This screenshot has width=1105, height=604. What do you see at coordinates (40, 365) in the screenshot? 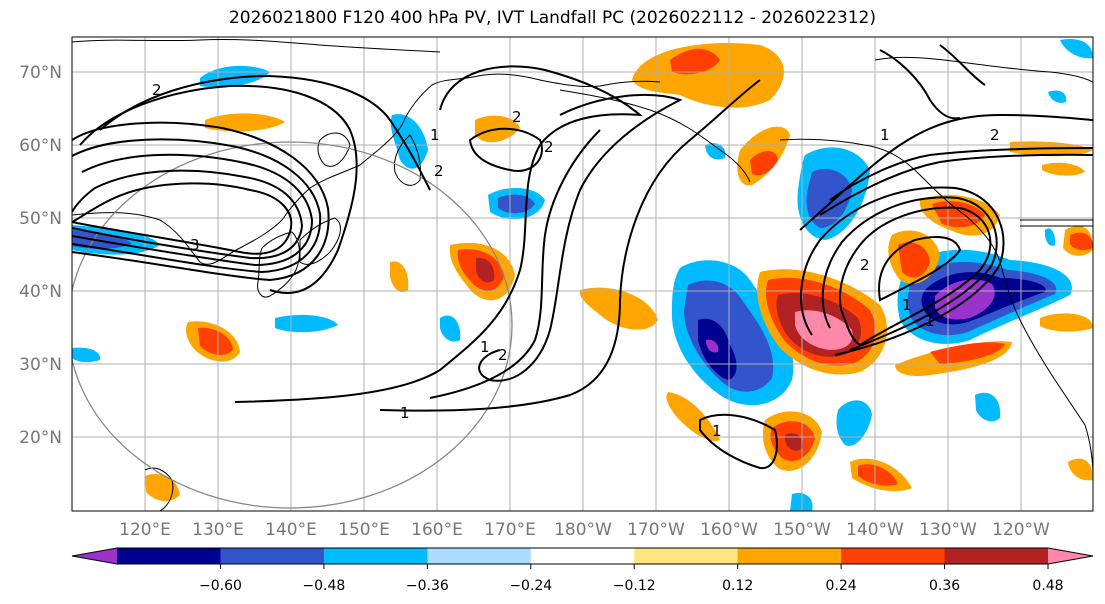
I see `lat-label: 30°N` at bounding box center [40, 365].